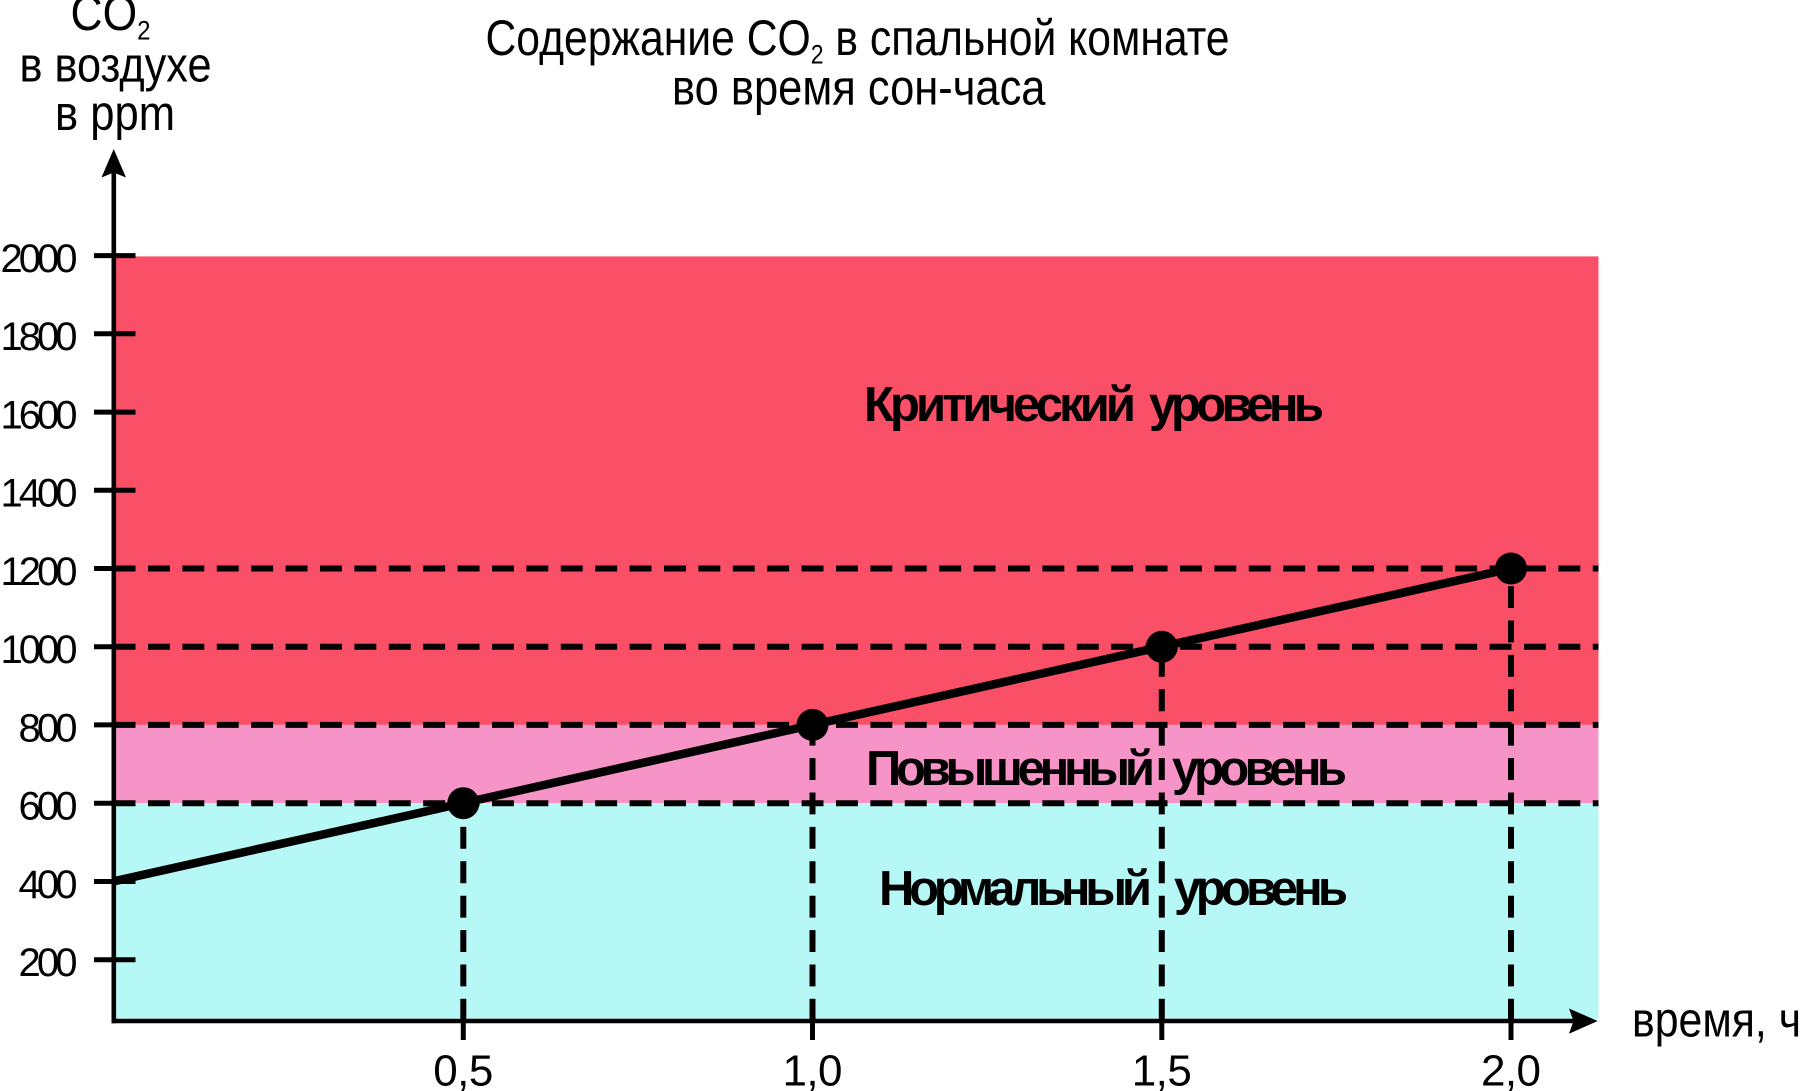  I want to click on svg-text: время, ч, so click(1716, 1021).